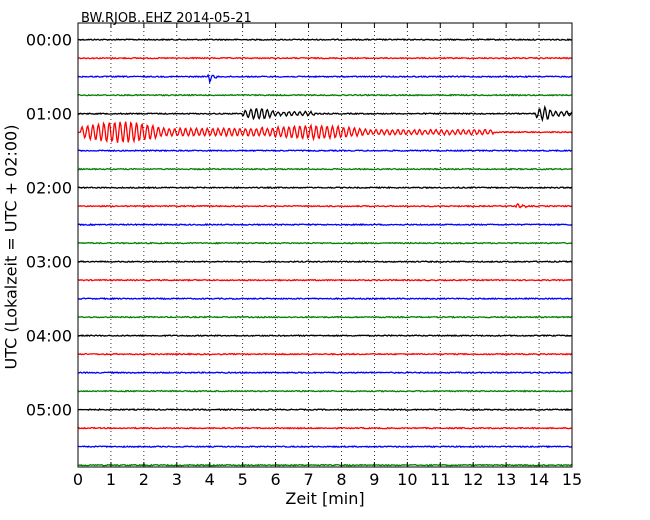 Image resolution: width=650 pixels, height=520 pixels. Describe the element at coordinates (144, 479) in the screenshot. I see `x-tick-label: 2` at that location.